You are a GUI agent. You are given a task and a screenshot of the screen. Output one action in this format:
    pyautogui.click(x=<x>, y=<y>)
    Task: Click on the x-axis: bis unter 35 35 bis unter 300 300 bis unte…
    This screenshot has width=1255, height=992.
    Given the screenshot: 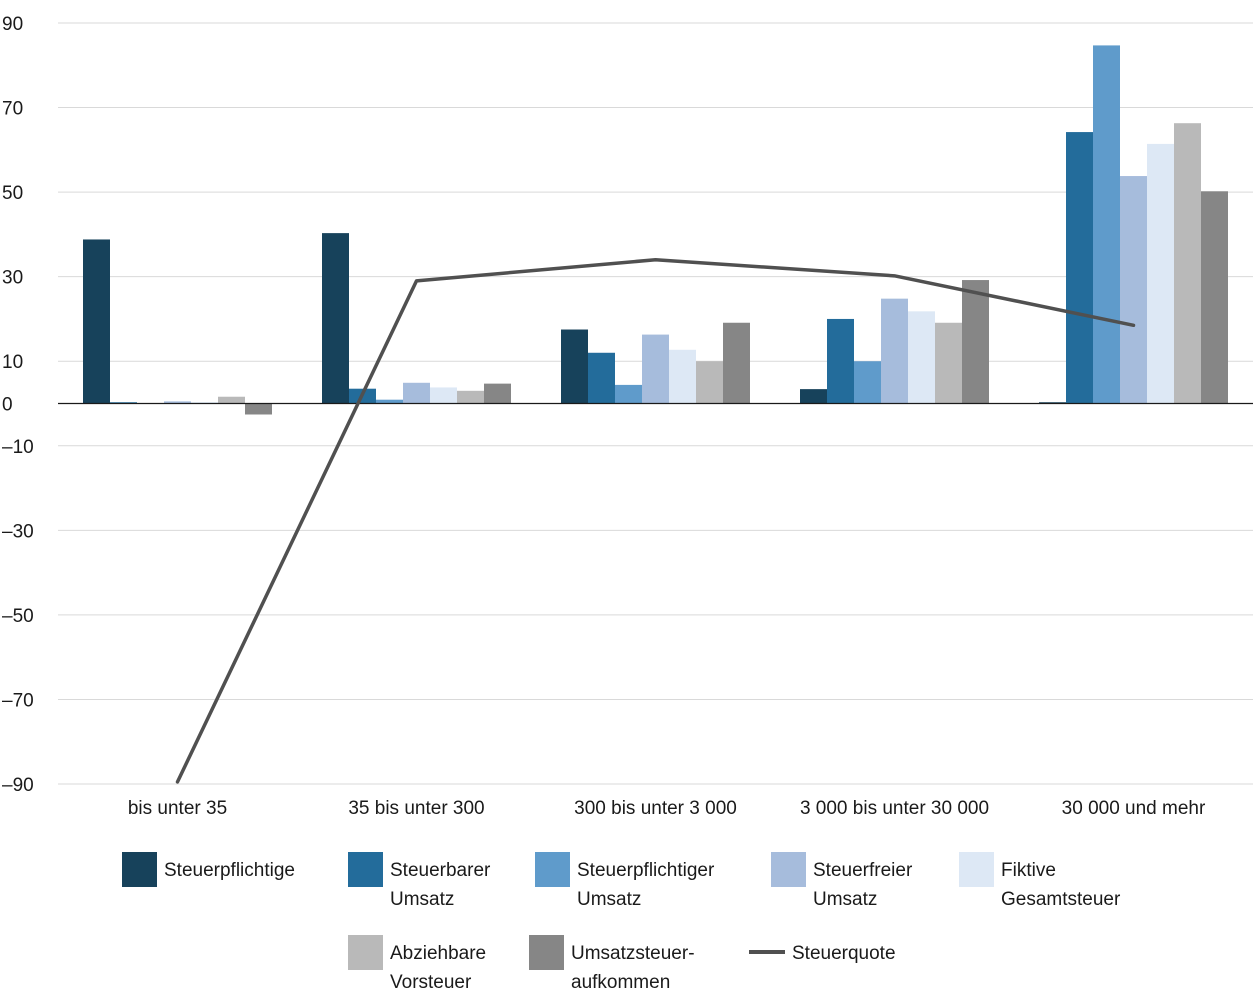 What is the action you would take?
    pyautogui.click(x=667, y=808)
    